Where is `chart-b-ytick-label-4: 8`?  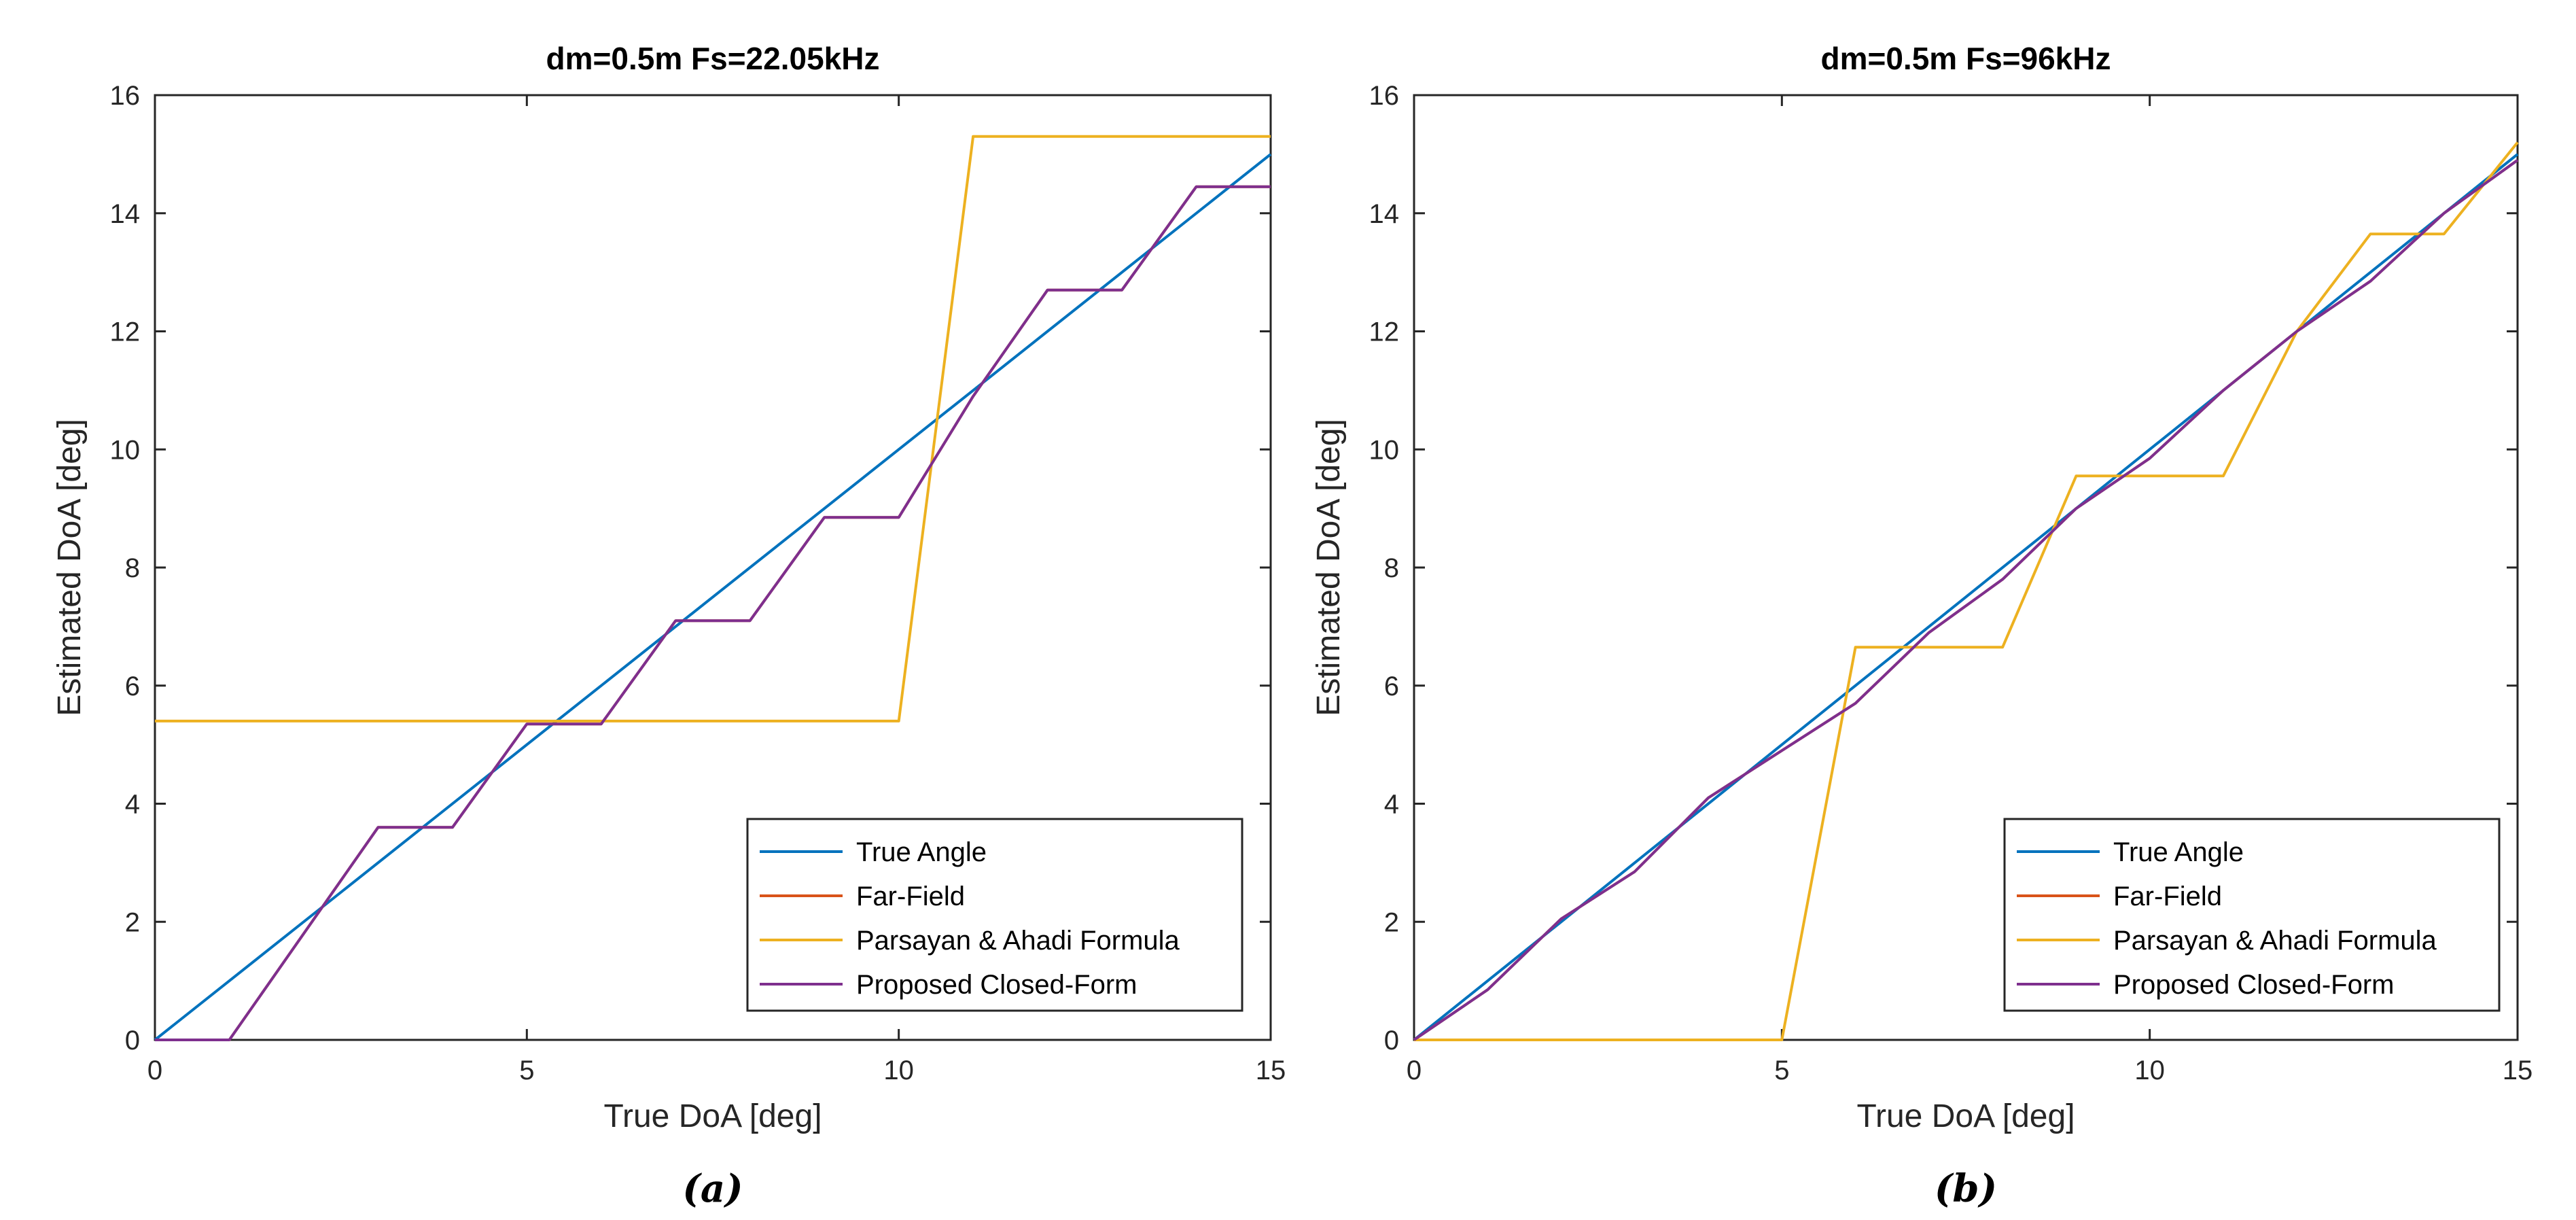
chart-b-ytick-label-4: 8 is located at coordinates (1391, 568).